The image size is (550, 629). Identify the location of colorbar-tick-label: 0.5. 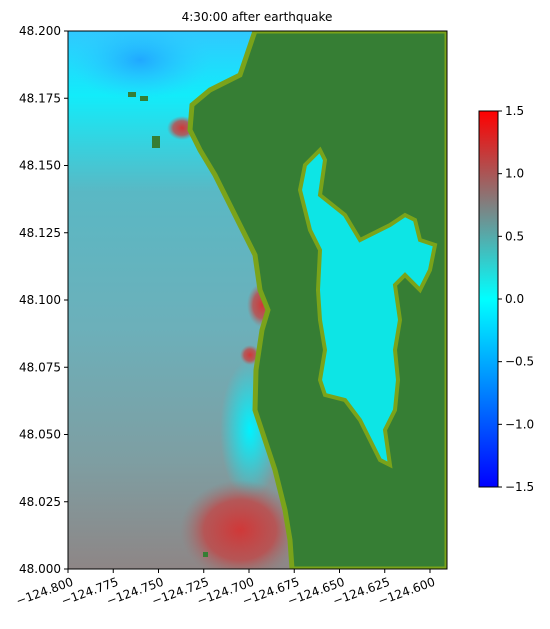
(514, 236).